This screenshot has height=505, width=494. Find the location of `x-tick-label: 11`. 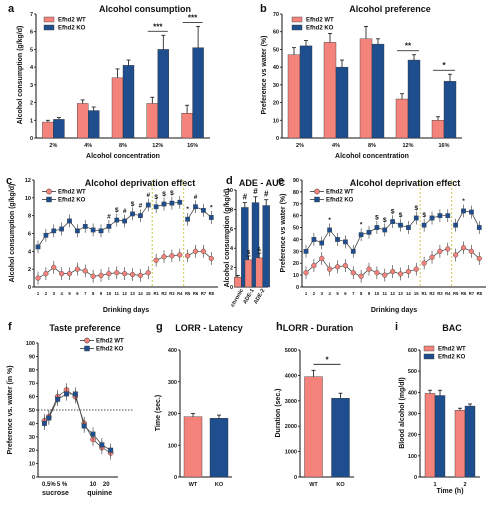

x-tick-label: 11 is located at coordinates (385, 293).